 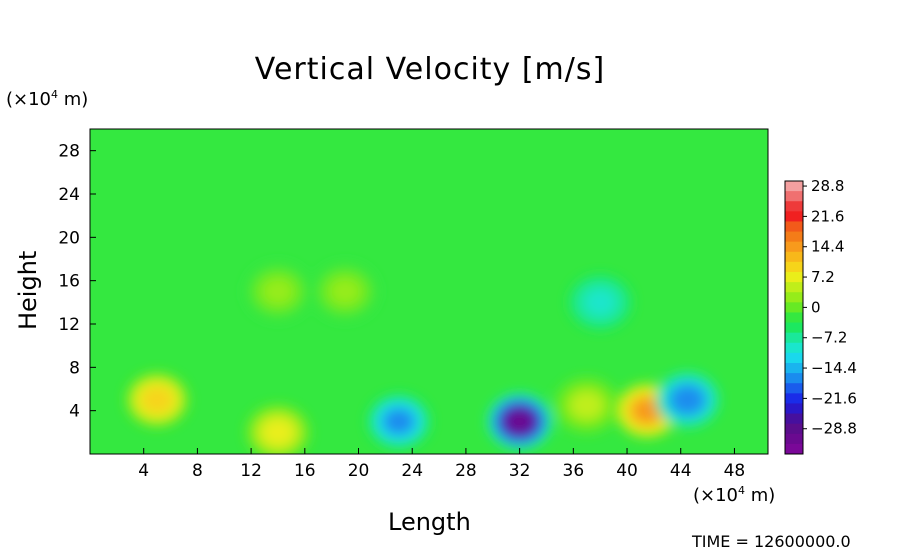 What do you see at coordinates (834, 368) in the screenshot?
I see `colorbar-label: −14.4` at bounding box center [834, 368].